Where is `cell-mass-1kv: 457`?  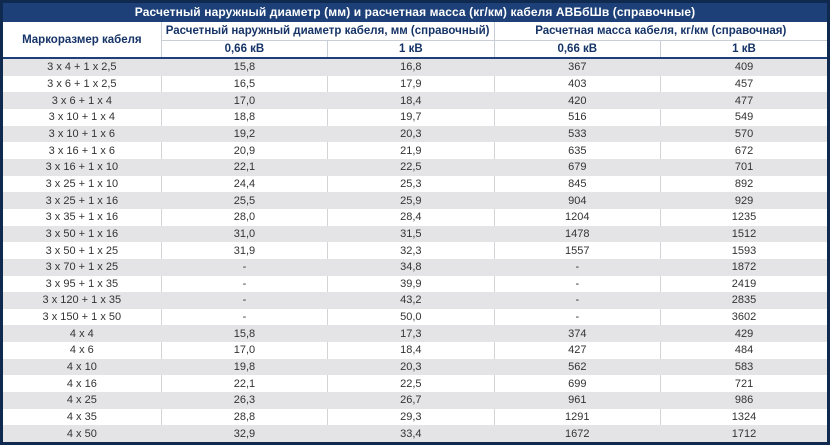
cell-mass-1kv: 457 is located at coordinates (744, 84).